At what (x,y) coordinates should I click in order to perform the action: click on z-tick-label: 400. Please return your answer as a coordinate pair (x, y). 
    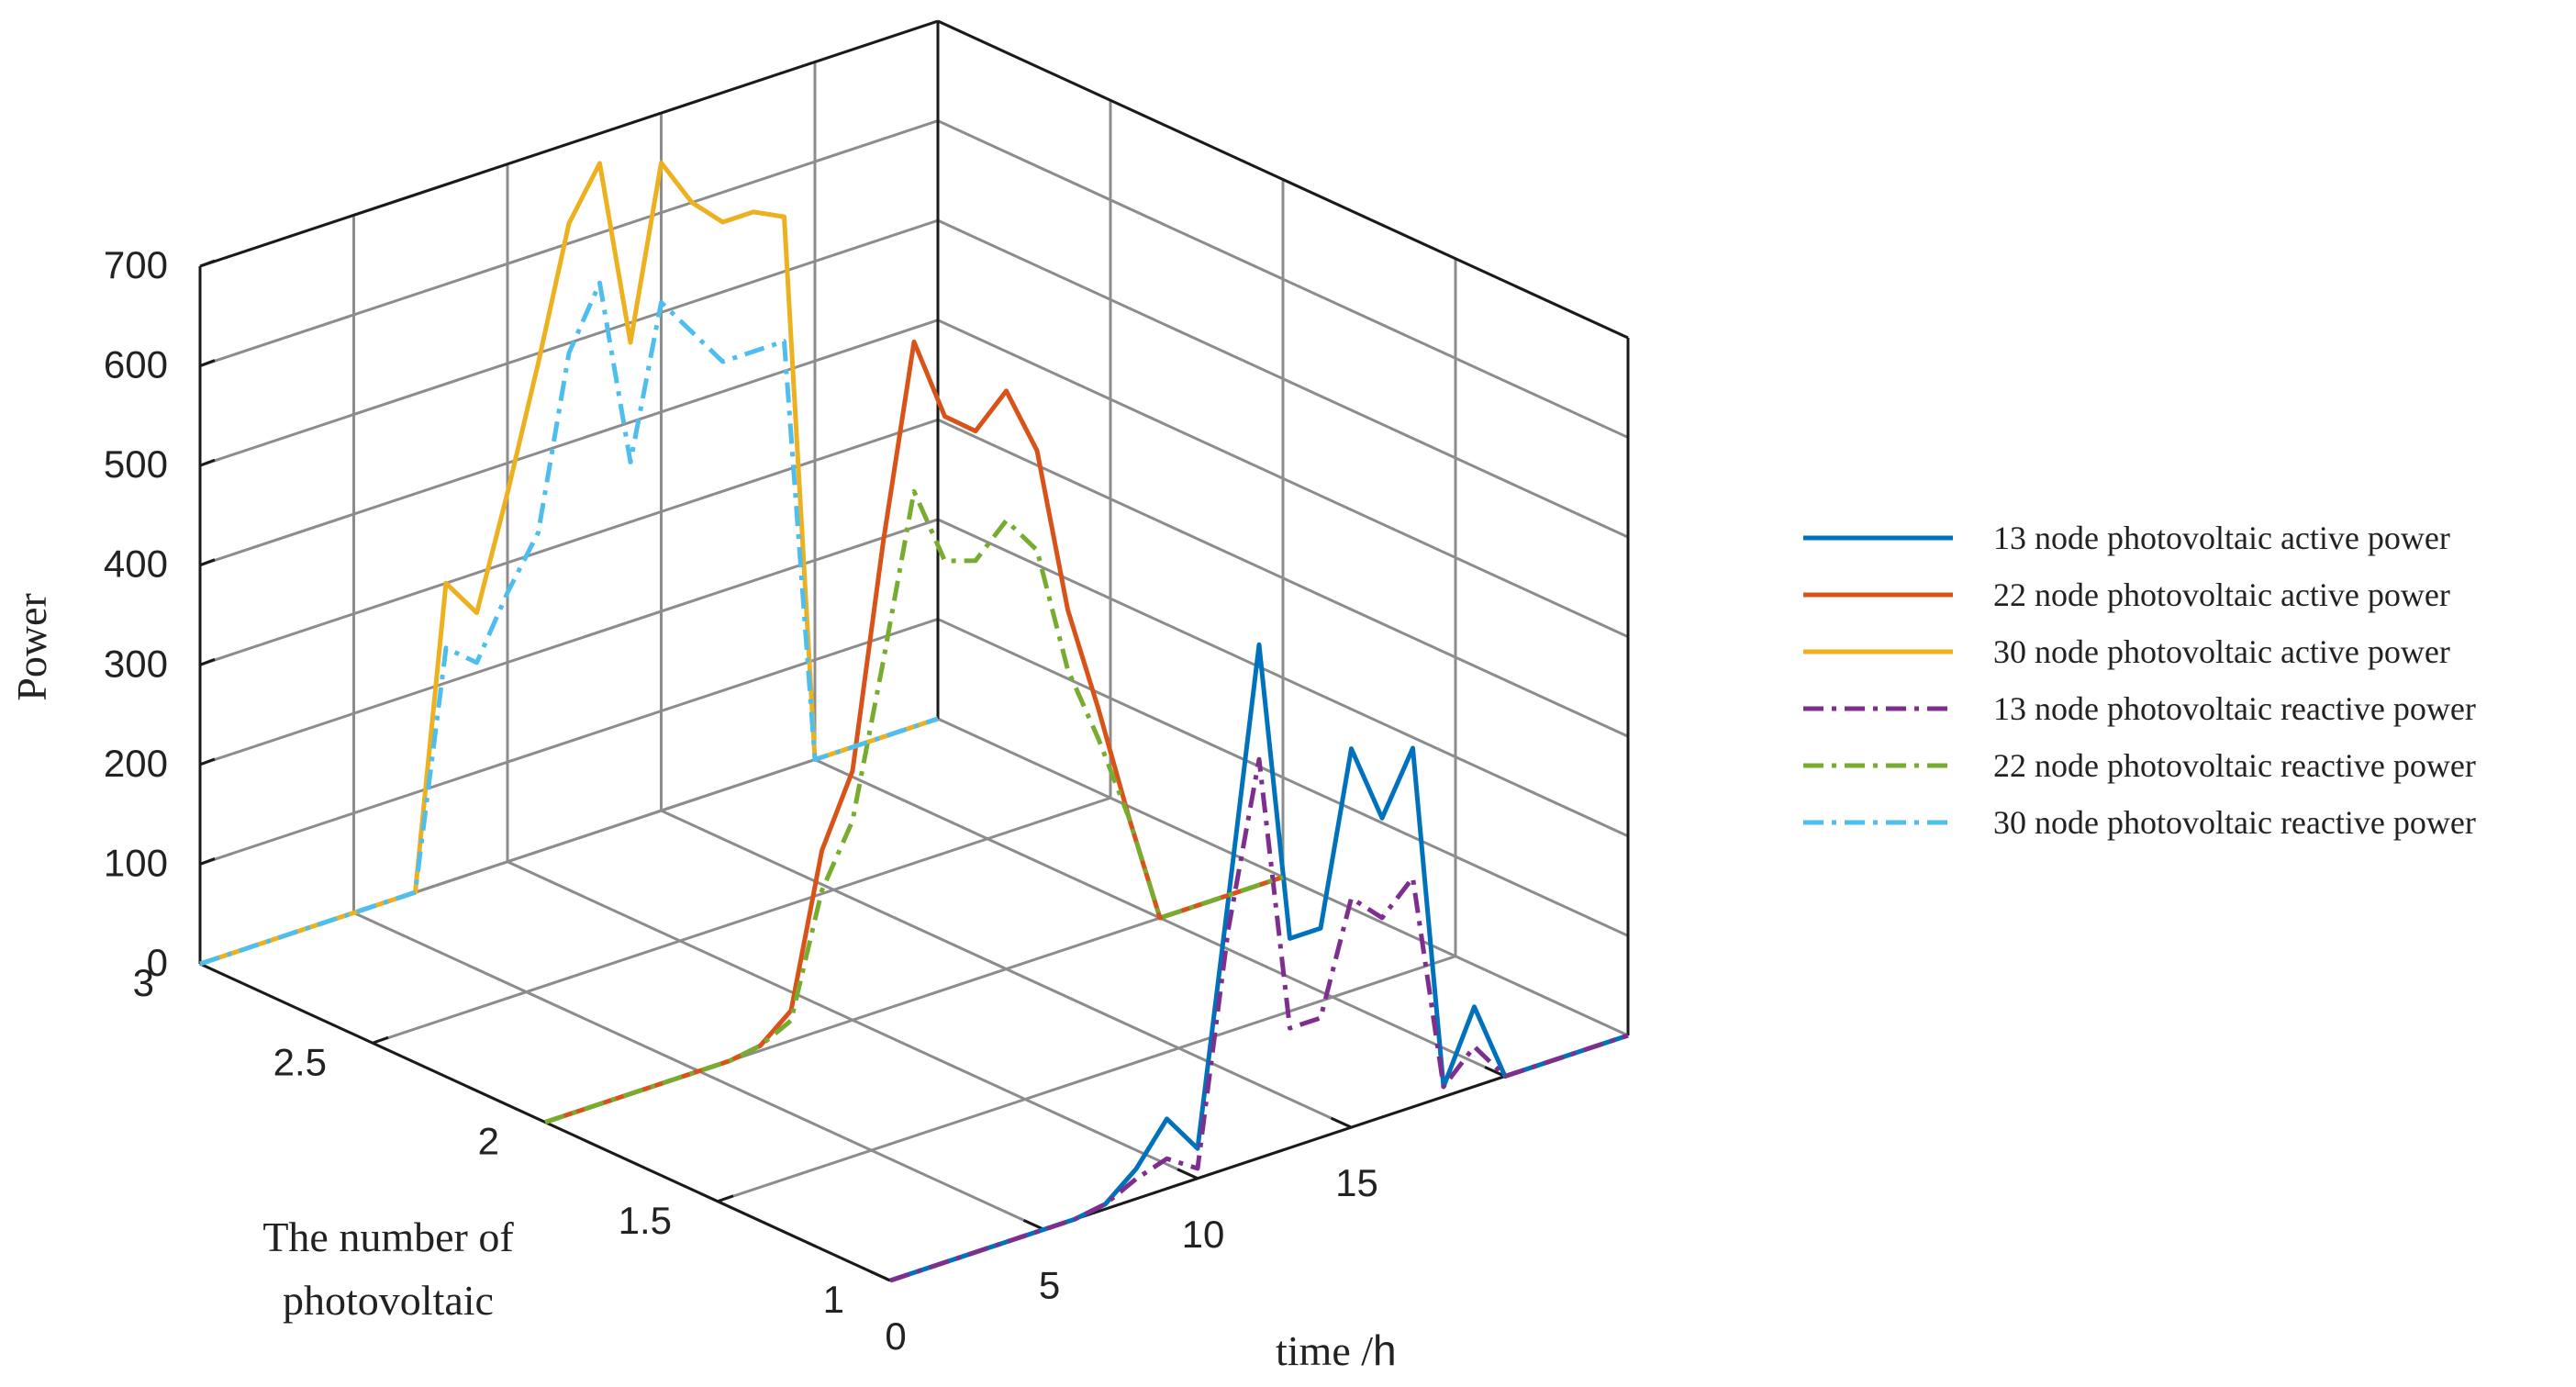
    Looking at the image, I should click on (136, 564).